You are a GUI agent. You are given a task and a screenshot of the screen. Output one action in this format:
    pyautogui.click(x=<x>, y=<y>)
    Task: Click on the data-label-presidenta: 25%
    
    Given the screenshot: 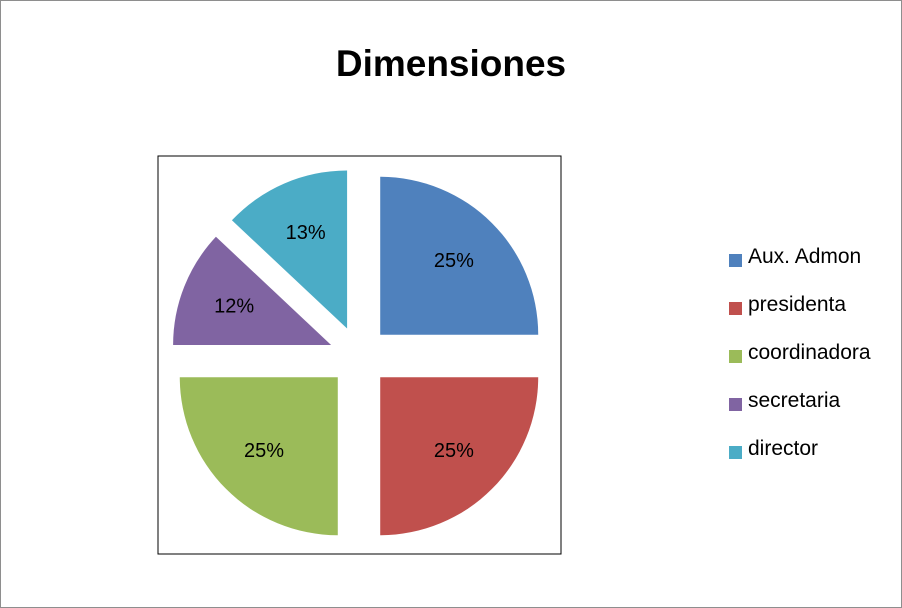 What is the action you would take?
    pyautogui.click(x=454, y=451)
    